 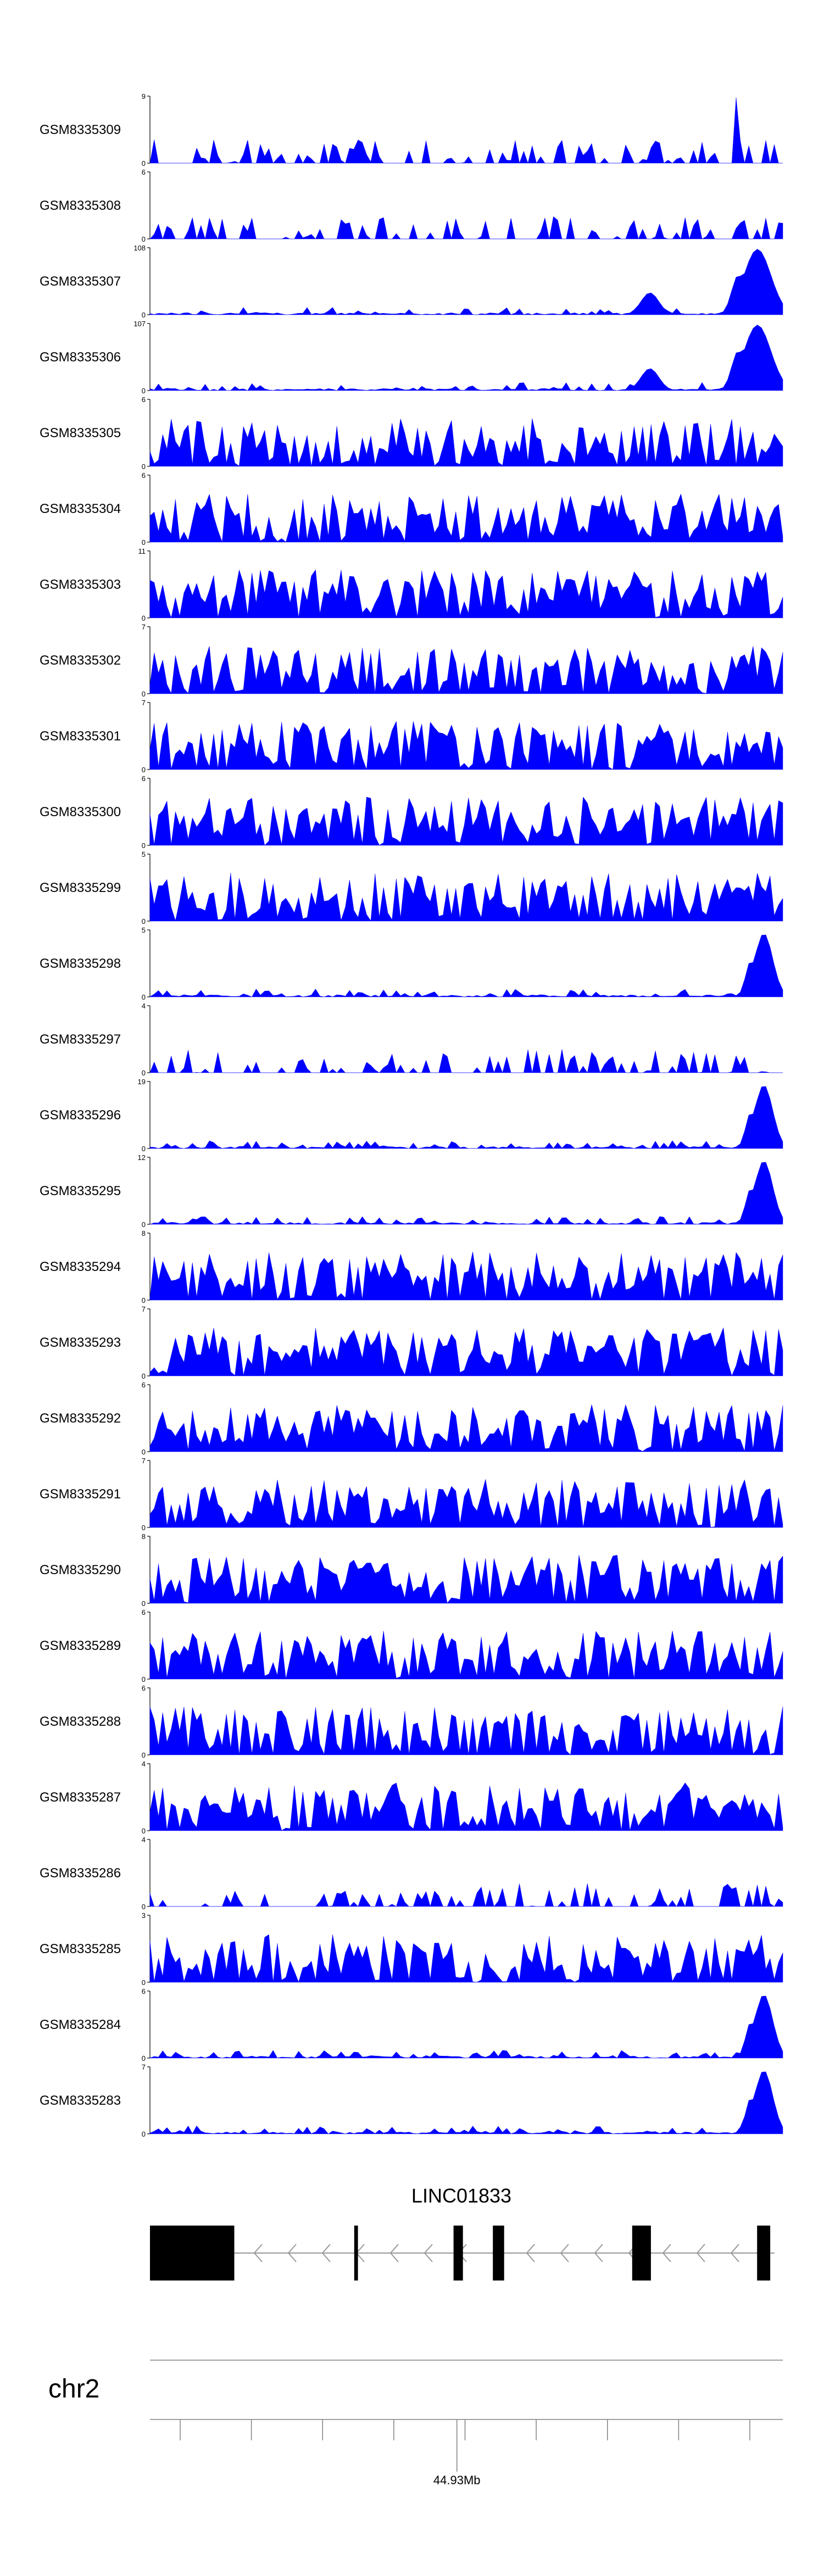 I want to click on track-GSM8335287: GSM8335287 4 0, so click(x=411, y=1797).